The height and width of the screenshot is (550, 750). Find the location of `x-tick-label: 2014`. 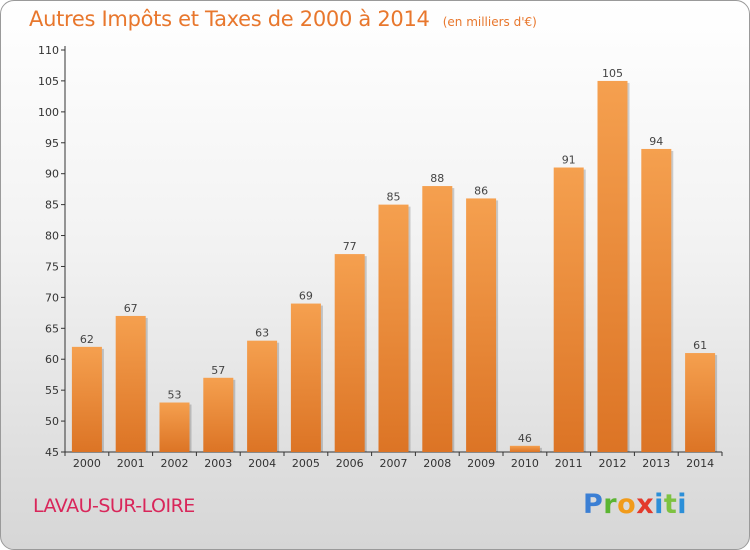

x-tick-label: 2014 is located at coordinates (700, 463).